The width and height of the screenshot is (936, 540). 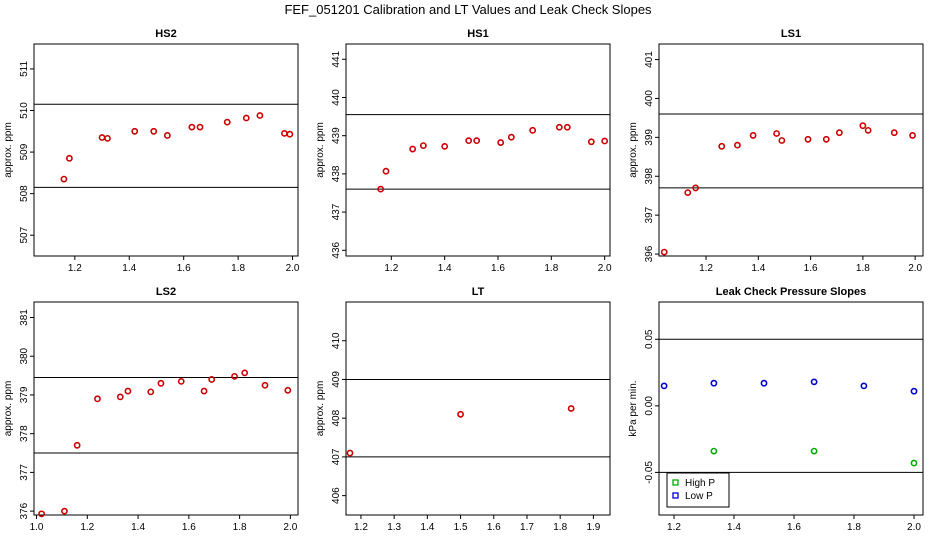 What do you see at coordinates (791, 292) in the screenshot?
I see `panel-title: Leak Check Pressure Slopes` at bounding box center [791, 292].